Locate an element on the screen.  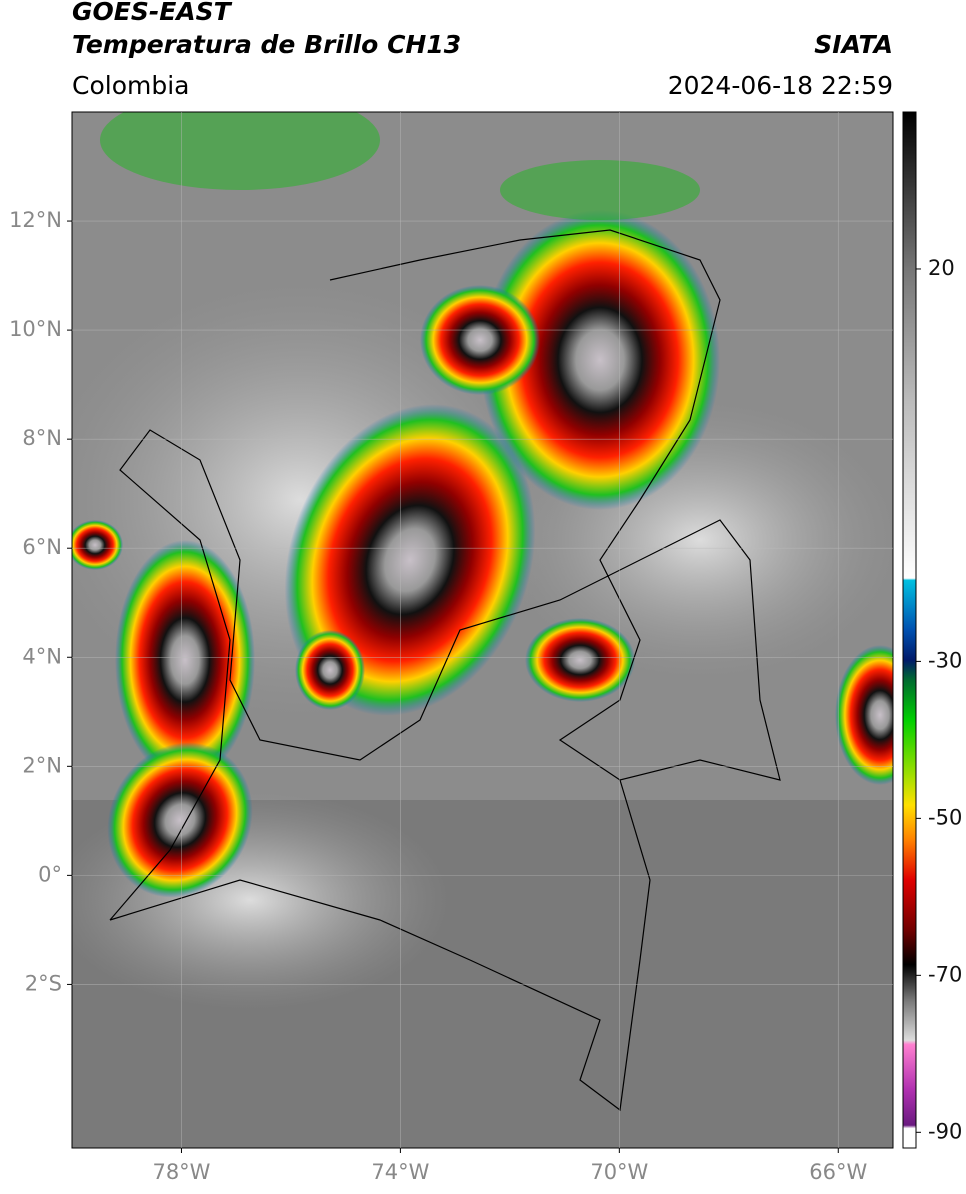
y-tick-label: 0° is located at coordinates (50, 874).